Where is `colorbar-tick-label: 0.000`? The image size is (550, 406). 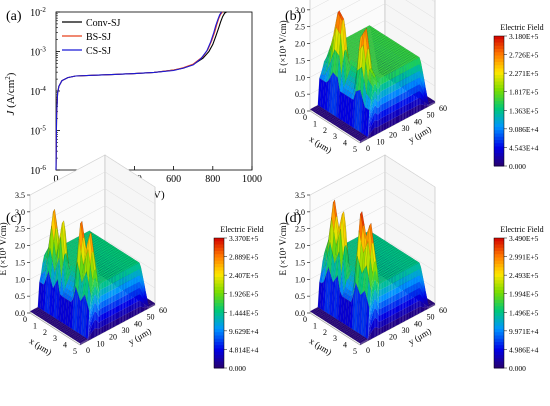
colorbar-tick-label: 0.000 is located at coordinates (517, 166).